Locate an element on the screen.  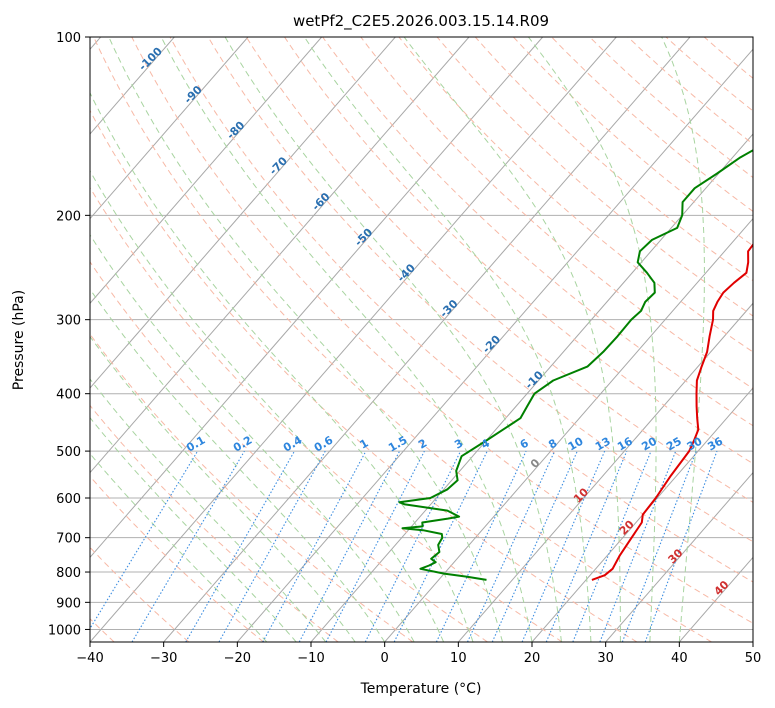
y-tick-label: 300 is located at coordinates (68, 321).